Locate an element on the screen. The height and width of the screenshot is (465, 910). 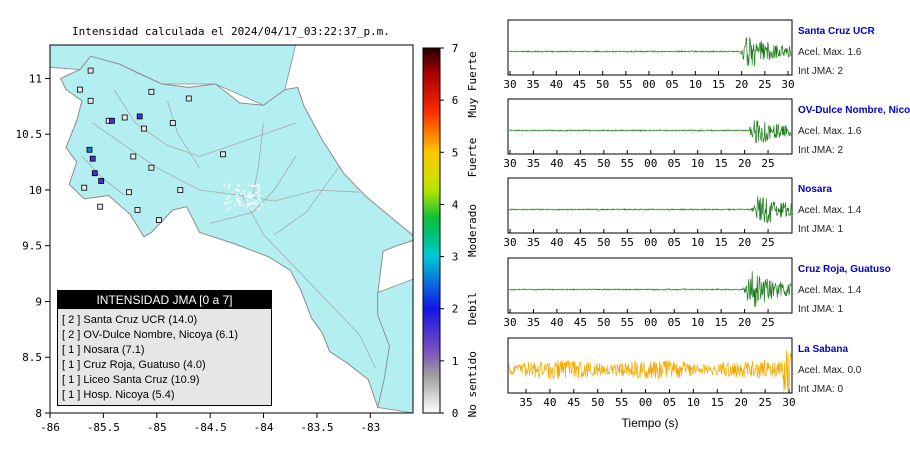
legend-item: [ 1 ] Cruz Roja, Guatuso (4.0) is located at coordinates (150, 365).